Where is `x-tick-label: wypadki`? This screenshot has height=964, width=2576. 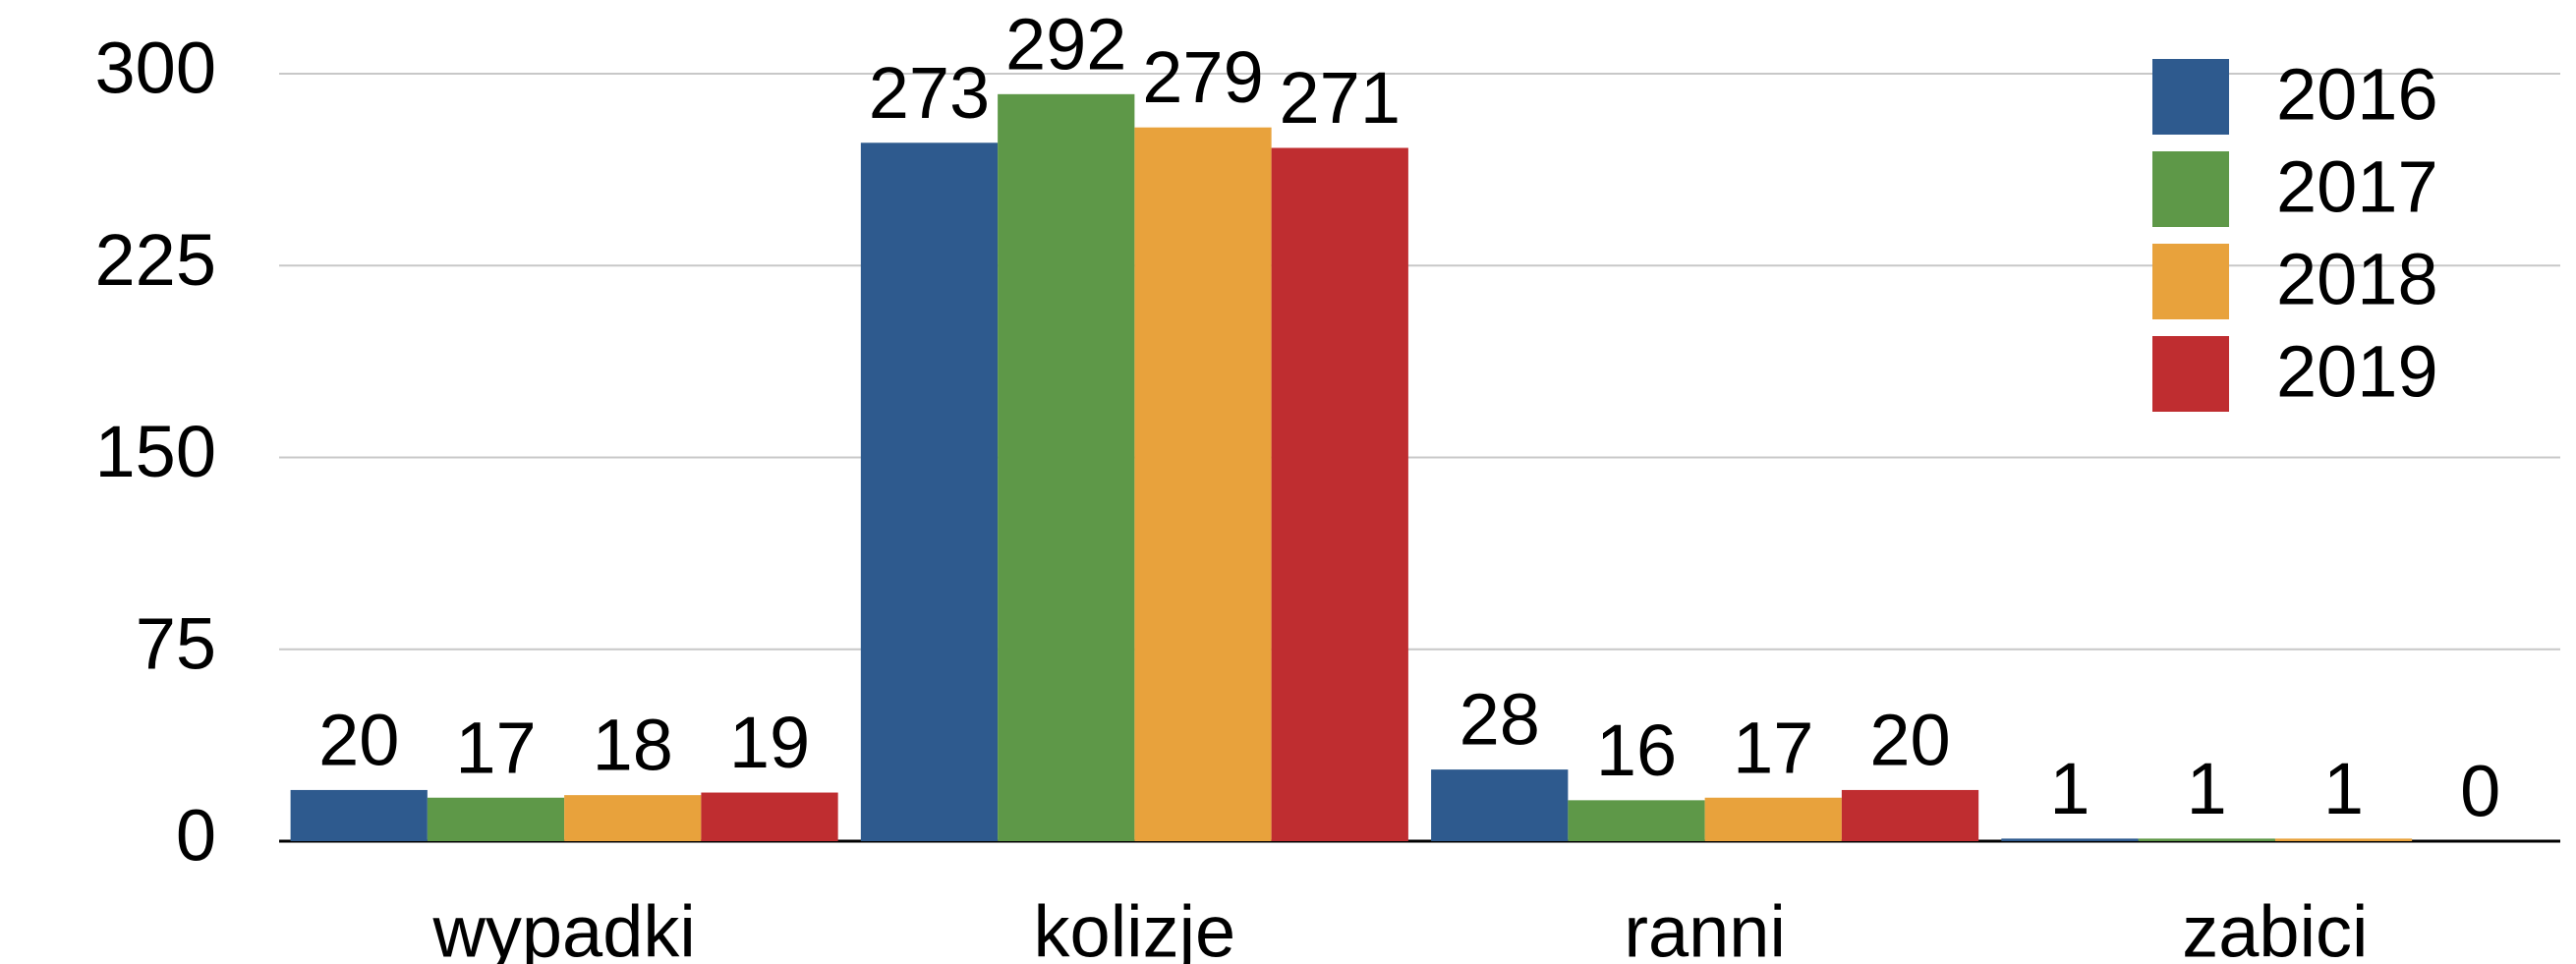
x-tick-label: wypadki is located at coordinates (563, 927).